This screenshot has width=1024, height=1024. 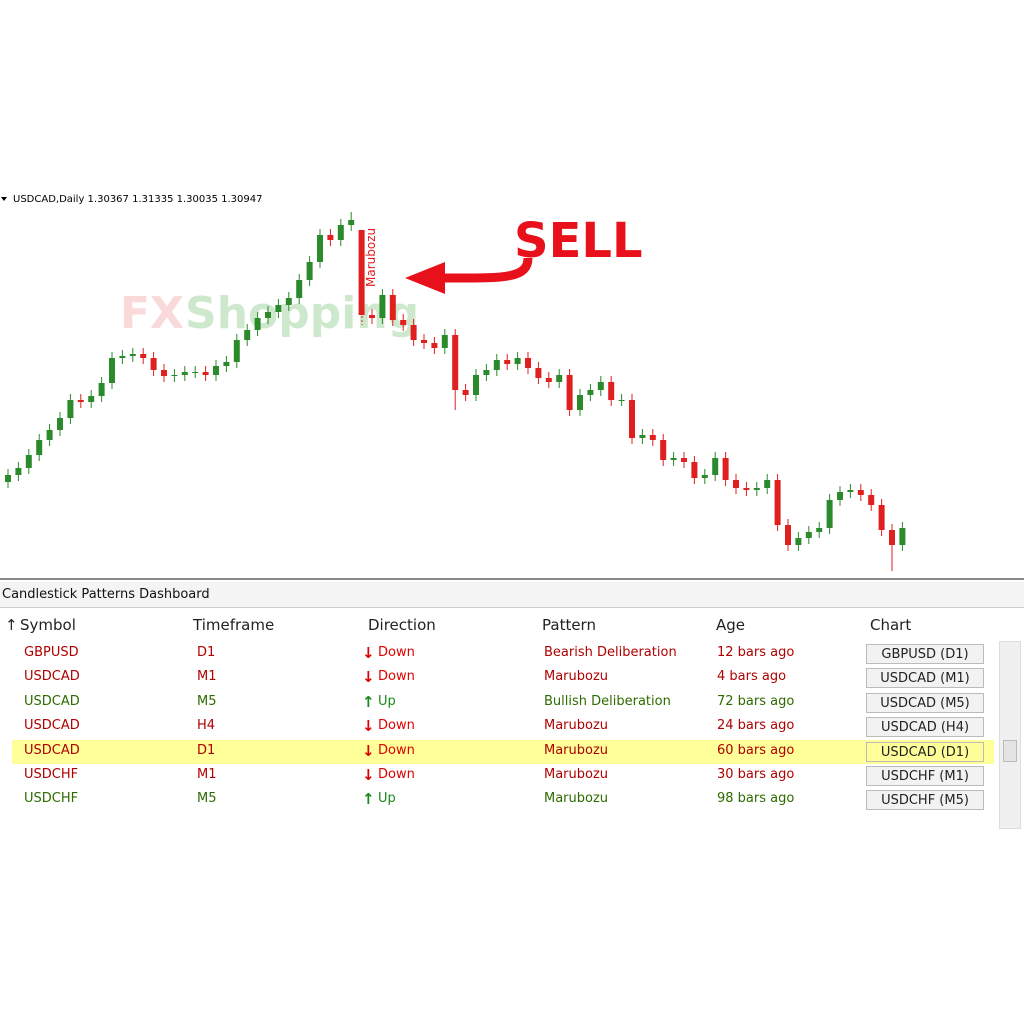 What do you see at coordinates (925, 751) in the screenshot?
I see `chart-button: USDCAD (D1)` at bounding box center [925, 751].